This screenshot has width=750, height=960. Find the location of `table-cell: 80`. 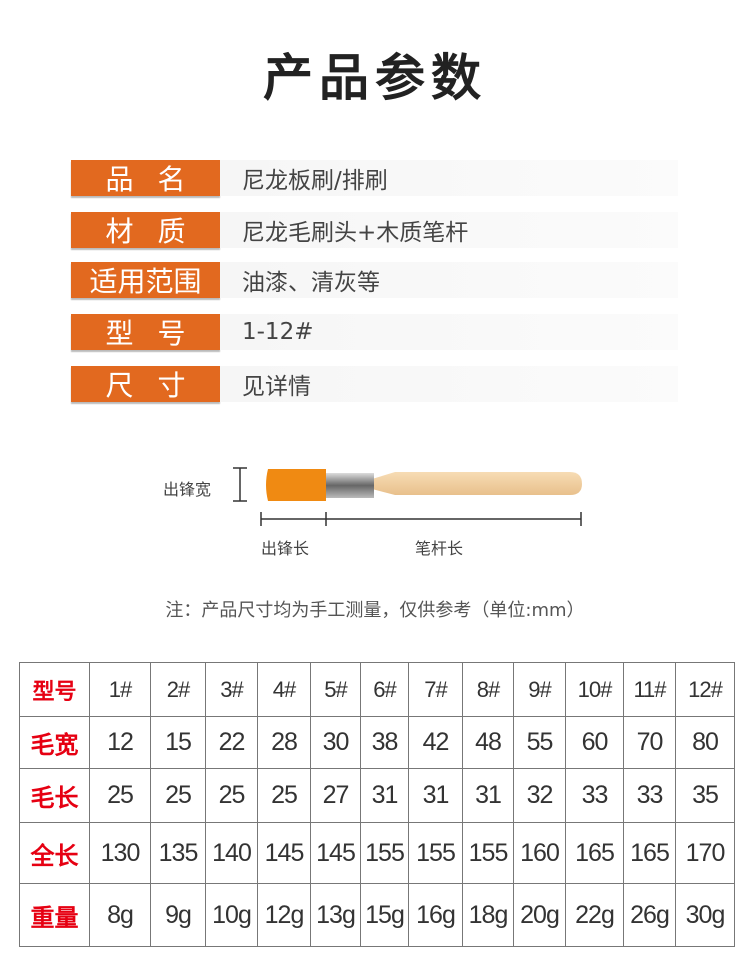

table-cell: 80 is located at coordinates (705, 742).